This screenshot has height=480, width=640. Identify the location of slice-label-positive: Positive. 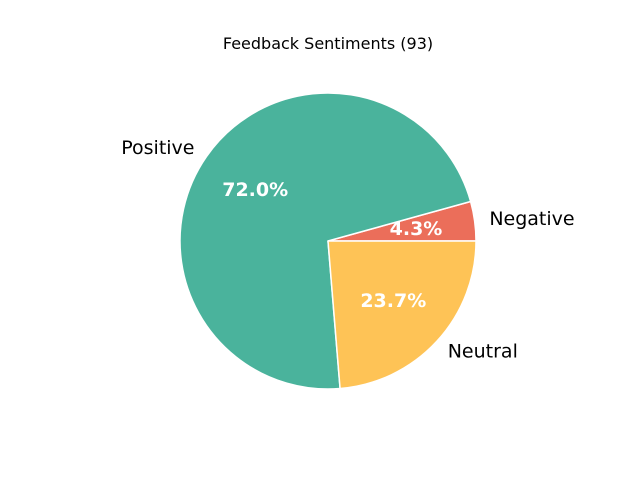
(157, 148).